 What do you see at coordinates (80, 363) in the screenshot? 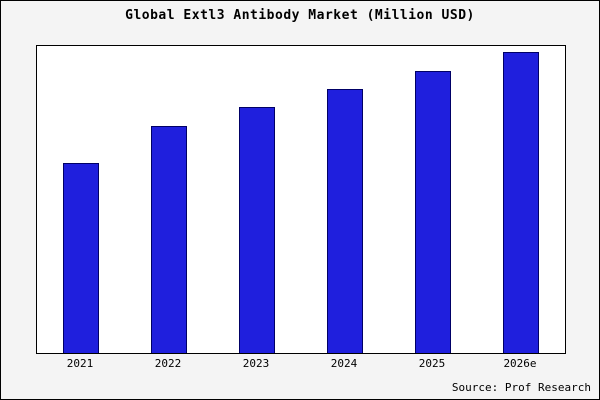
I see `x-tick-label: 2021` at bounding box center [80, 363].